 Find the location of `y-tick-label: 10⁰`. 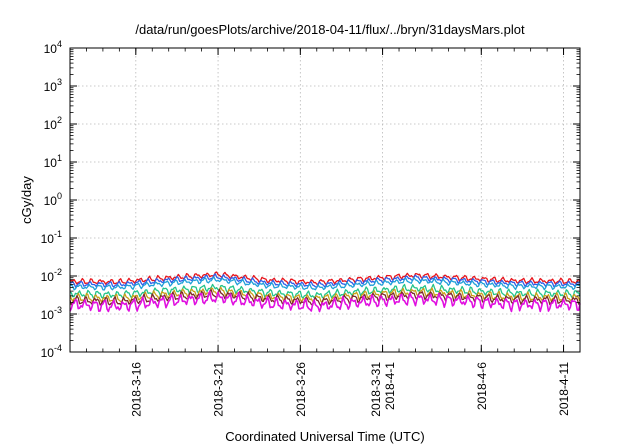

y-tick-label: 10⁰ is located at coordinates (53, 199).